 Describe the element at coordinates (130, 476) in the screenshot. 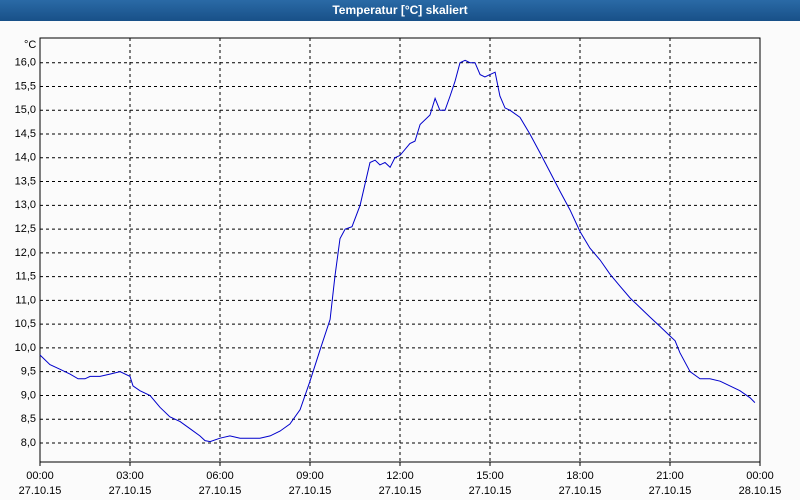

I see `x-tick-label: 03:00` at that location.